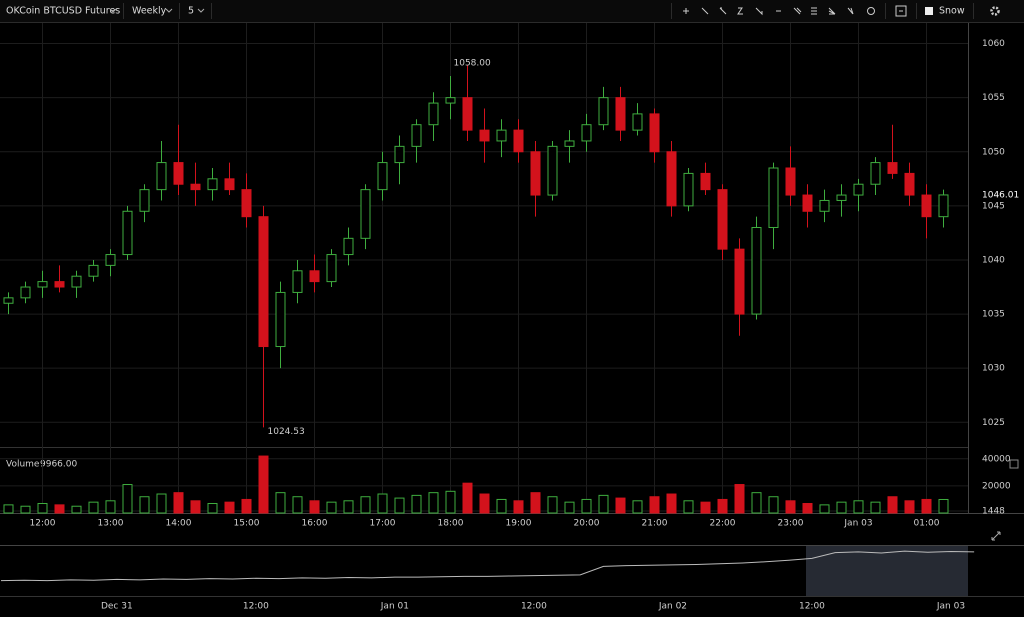 The width and height of the screenshot is (1024, 617). Describe the element at coordinates (383, 524) in the screenshot. I see `x-tick-label: 17:00` at that location.